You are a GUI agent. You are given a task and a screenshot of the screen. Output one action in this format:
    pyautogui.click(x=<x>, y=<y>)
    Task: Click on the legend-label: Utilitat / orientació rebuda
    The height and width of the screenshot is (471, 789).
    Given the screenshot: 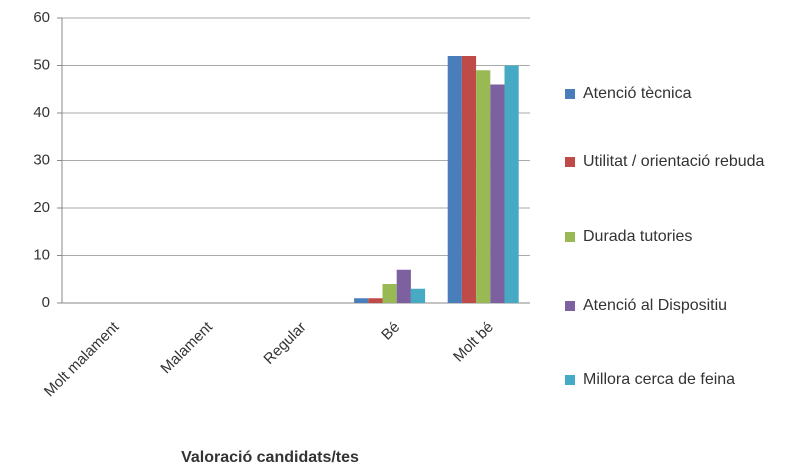 What is the action you would take?
    pyautogui.click(x=674, y=161)
    